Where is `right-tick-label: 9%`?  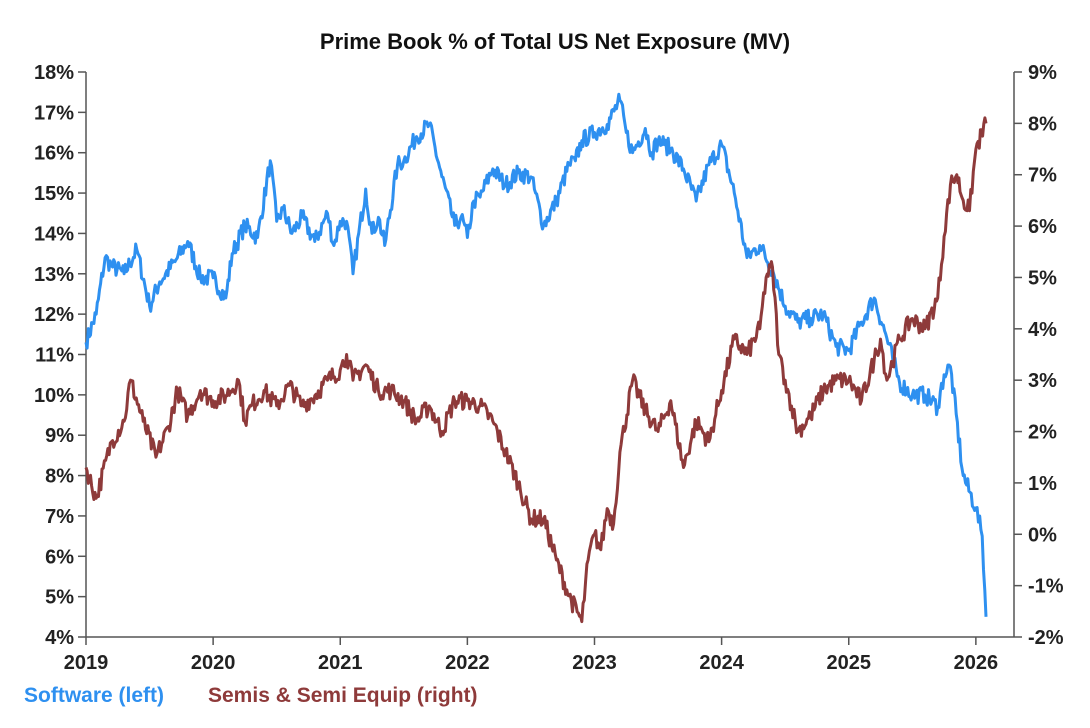
right-tick-label: 9% is located at coordinates (1042, 73).